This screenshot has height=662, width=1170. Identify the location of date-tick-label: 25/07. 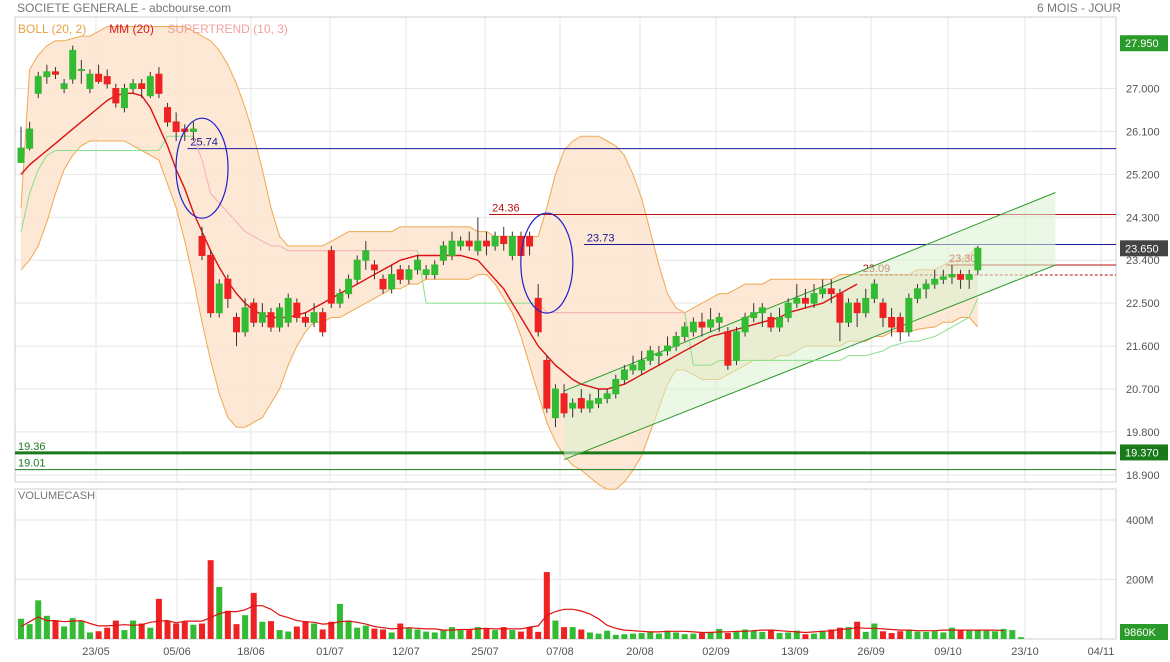
(485, 652).